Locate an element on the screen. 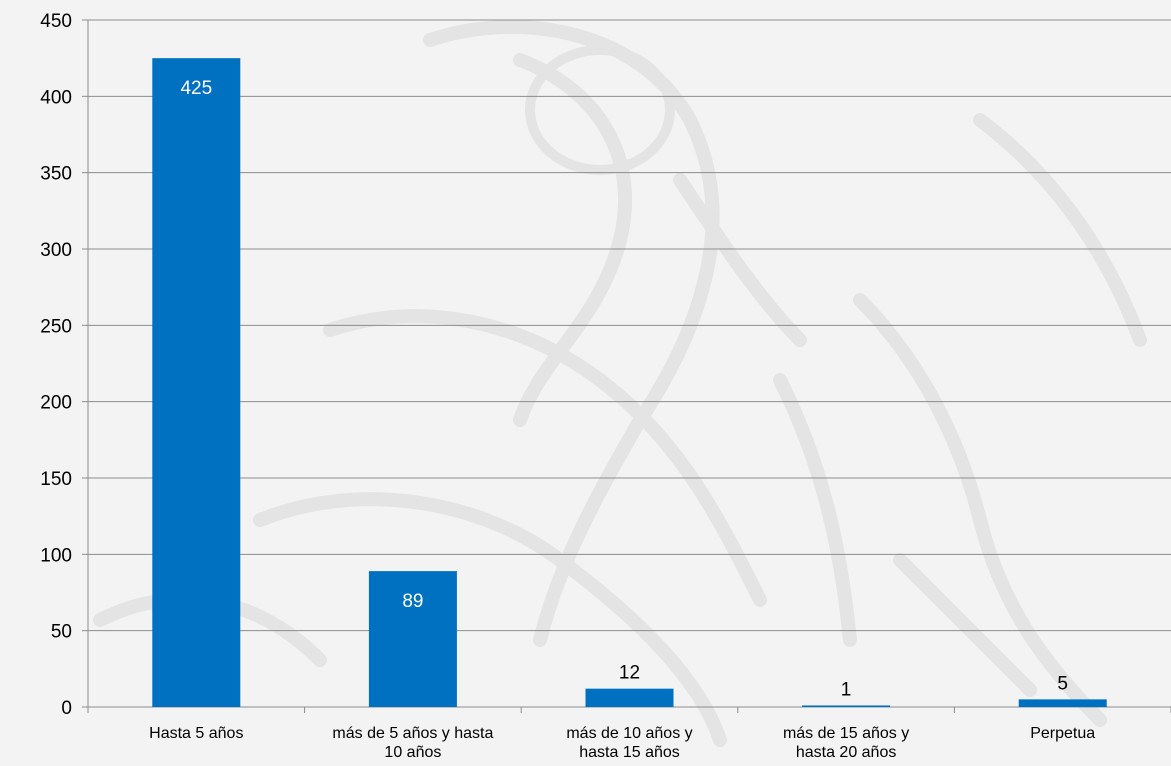 The image size is (1171, 766). category-label-line: Hasta 5 años is located at coordinates (196, 733).